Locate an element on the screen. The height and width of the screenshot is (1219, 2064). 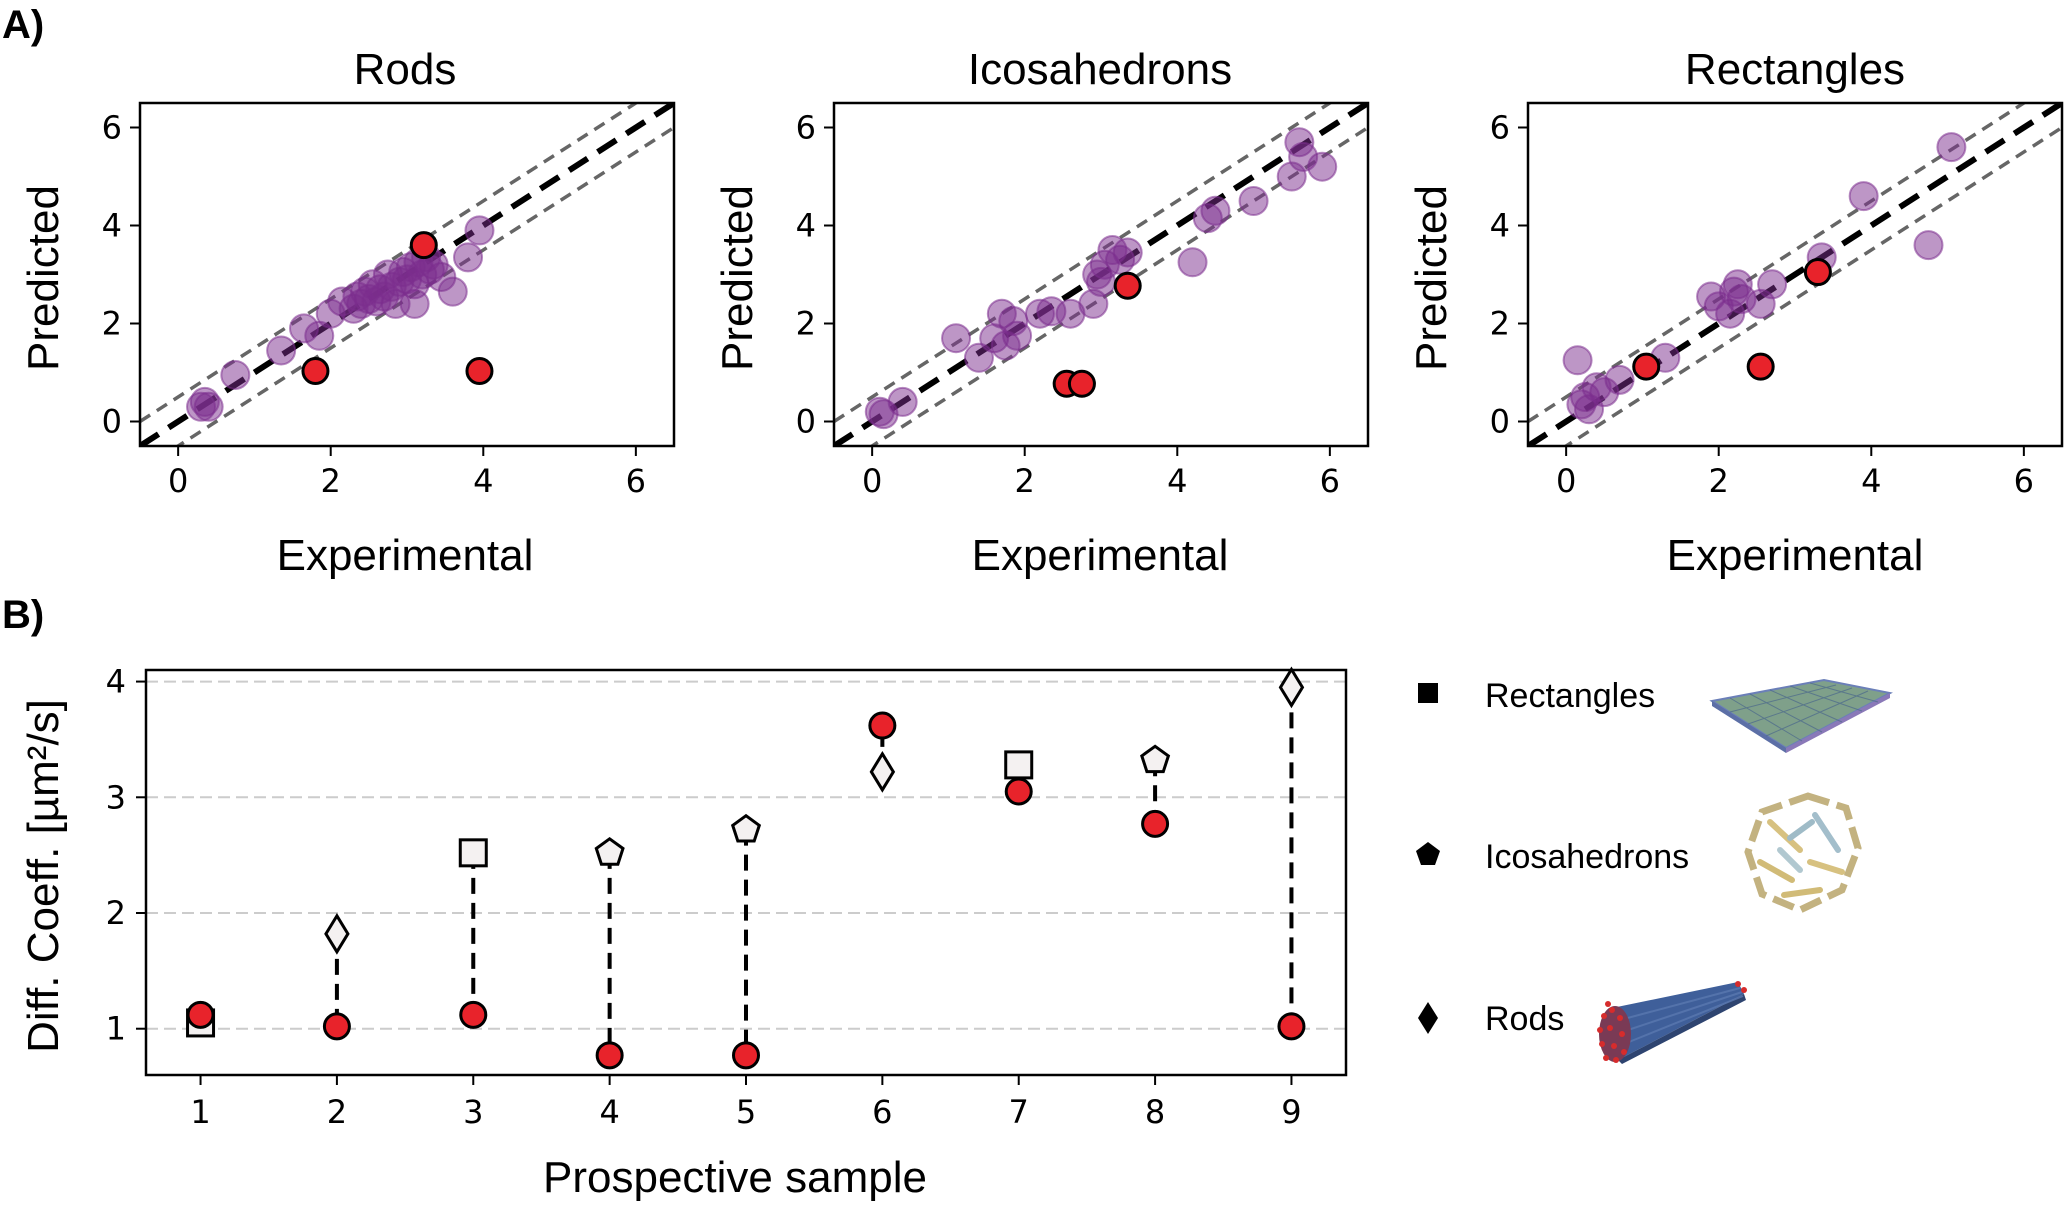
y-tick-label: 3 is located at coordinates (116, 797).